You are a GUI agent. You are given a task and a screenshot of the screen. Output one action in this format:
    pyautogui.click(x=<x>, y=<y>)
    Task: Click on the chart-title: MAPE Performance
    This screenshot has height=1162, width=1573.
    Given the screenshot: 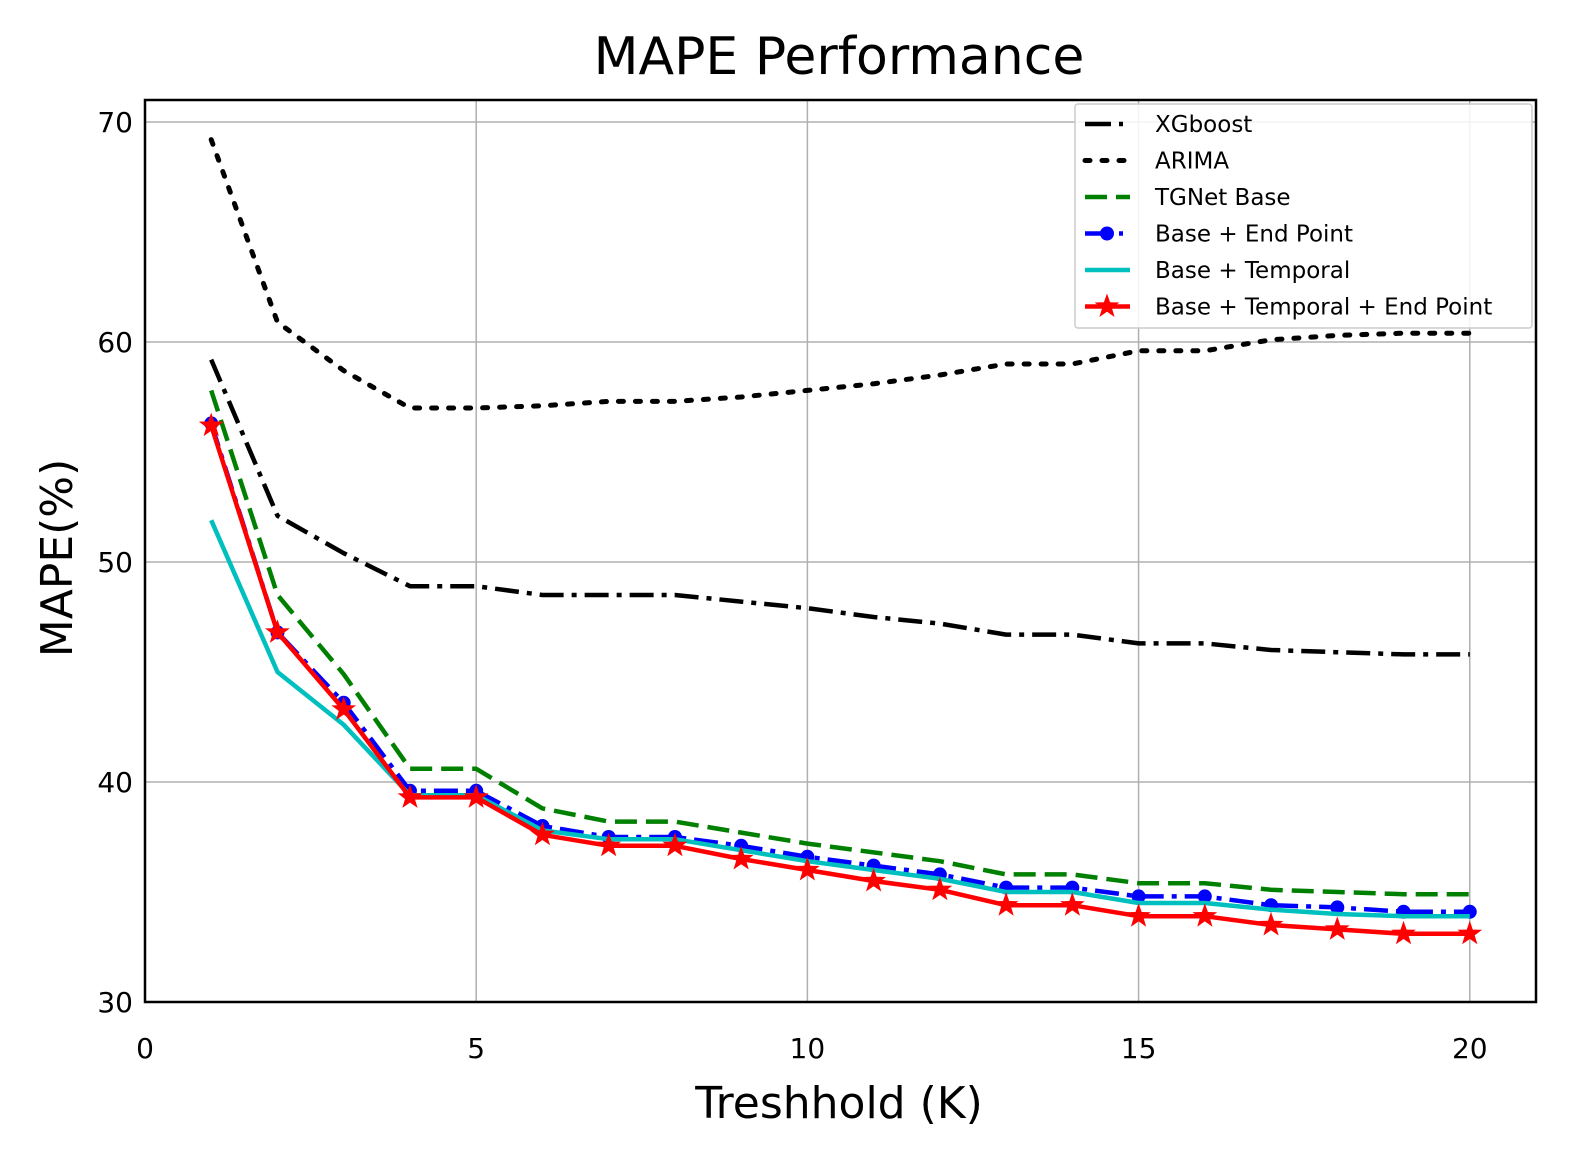 What is the action you would take?
    pyautogui.click(x=839, y=57)
    